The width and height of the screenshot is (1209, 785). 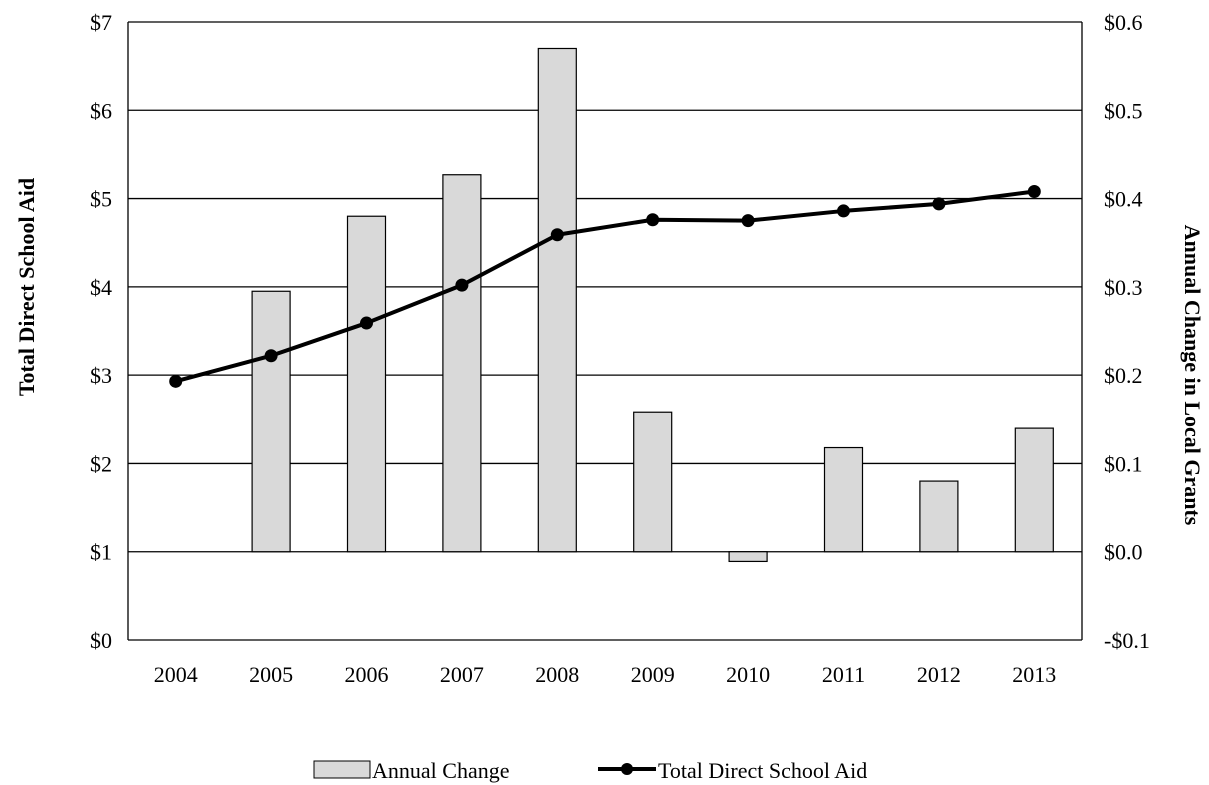 I want to click on bar-2008, so click(x=557, y=300).